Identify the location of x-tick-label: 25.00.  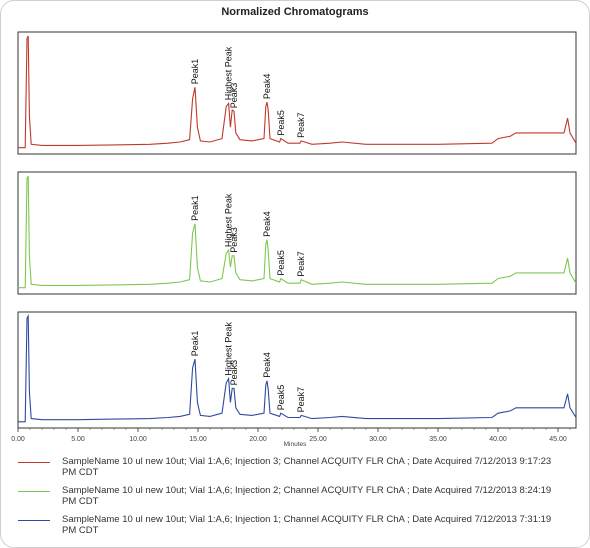
(318, 439).